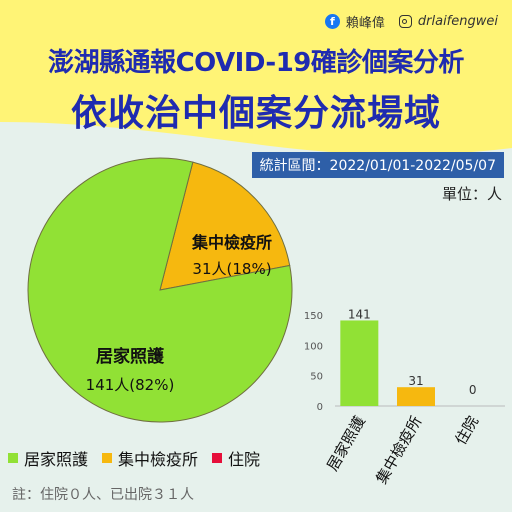  I want to click on pie-value-home: 141人(82%), so click(130, 385).